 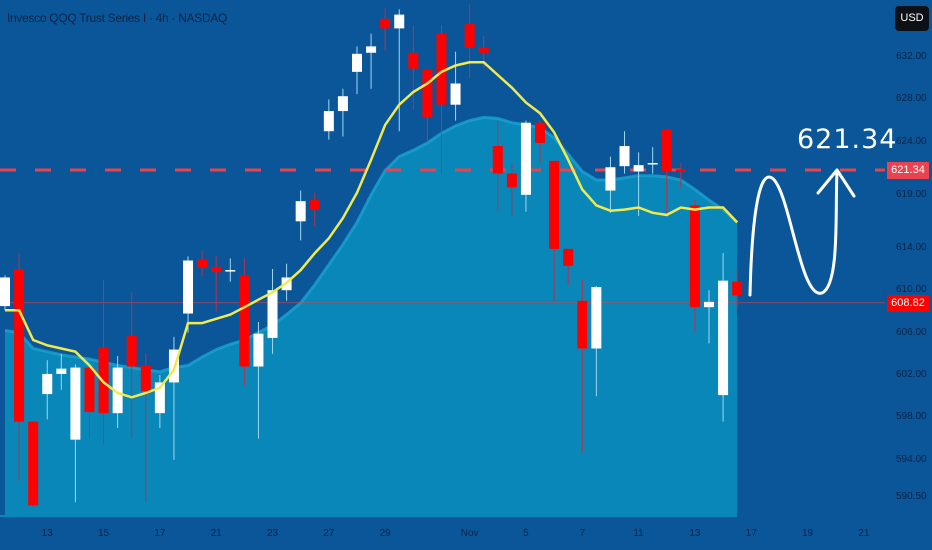 I want to click on y-tick-label: 598.00, so click(x=911, y=417).